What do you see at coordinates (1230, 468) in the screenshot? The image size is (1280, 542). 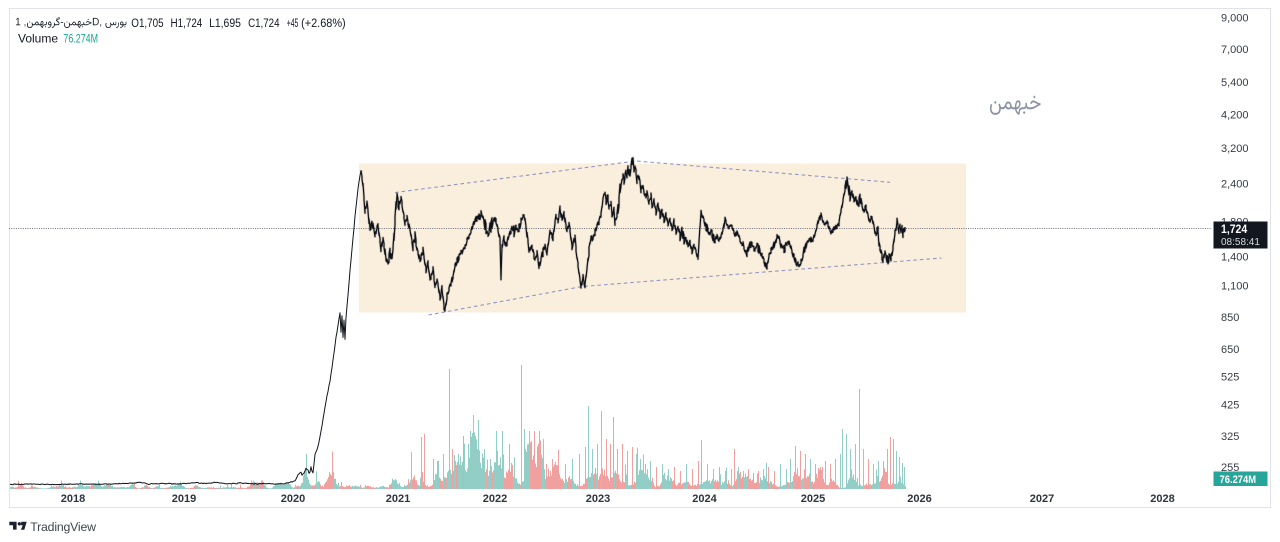 I see `svg-text: 255` at bounding box center [1230, 468].